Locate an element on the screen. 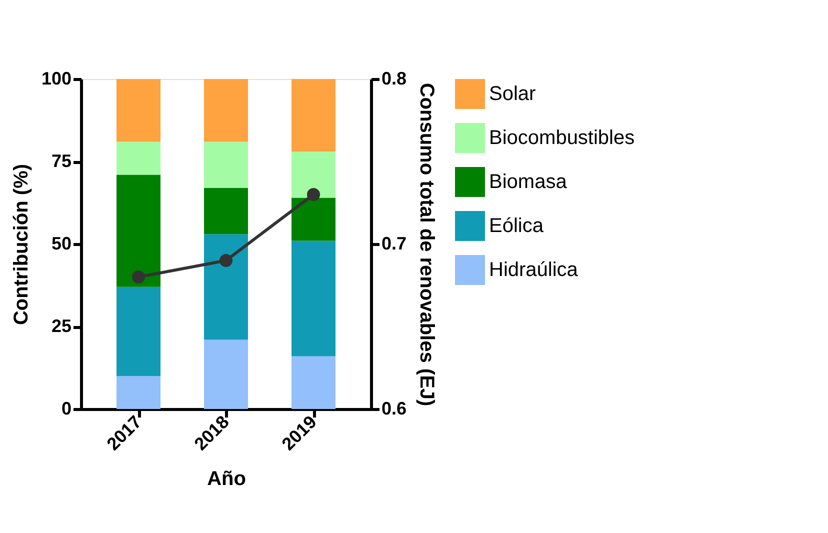 The height and width of the screenshot is (533, 828). y-tick-label: 75 is located at coordinates (61, 161).